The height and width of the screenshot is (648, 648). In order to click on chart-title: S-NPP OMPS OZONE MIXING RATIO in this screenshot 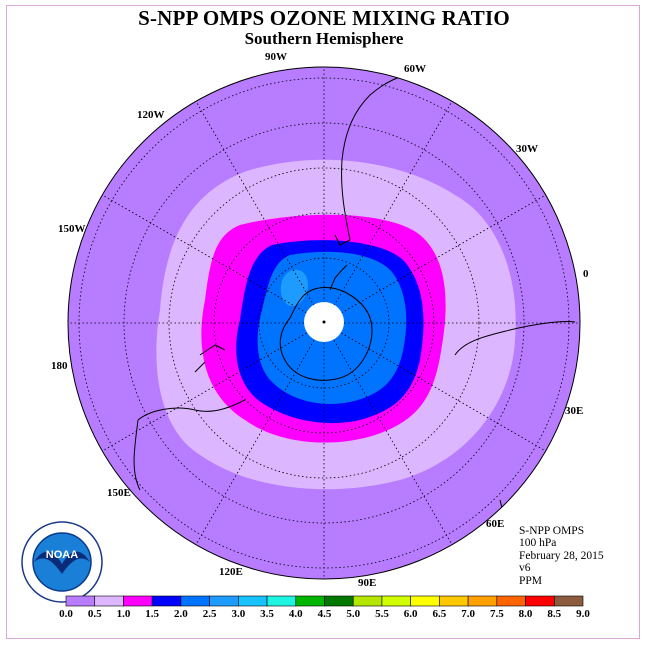, I will do `click(324, 18)`.